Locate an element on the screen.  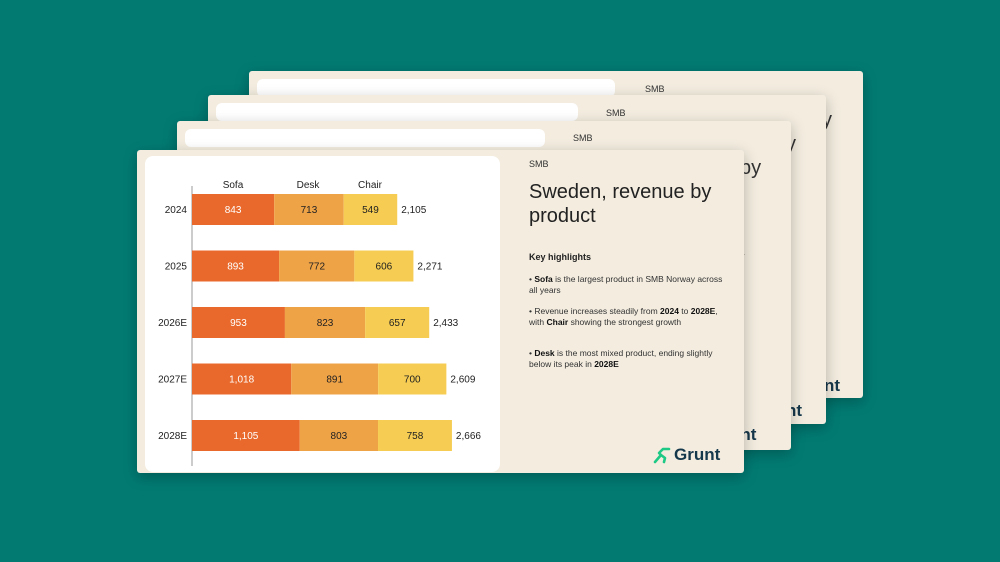
data-label-desk: 891 is located at coordinates (334, 380).